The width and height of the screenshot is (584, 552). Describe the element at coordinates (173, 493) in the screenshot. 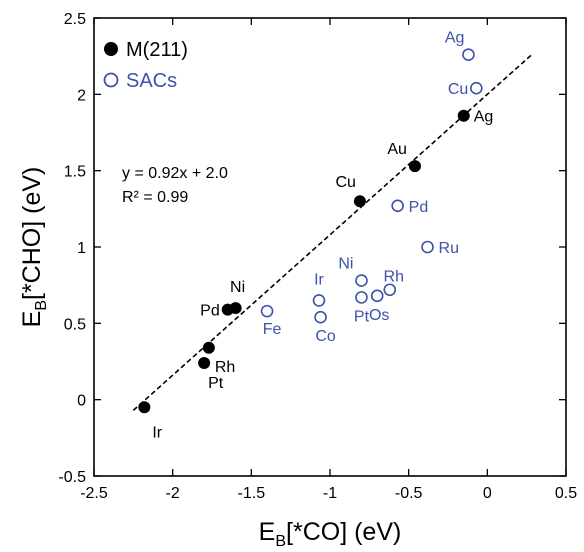

I see `x-tick-label: -2` at that location.